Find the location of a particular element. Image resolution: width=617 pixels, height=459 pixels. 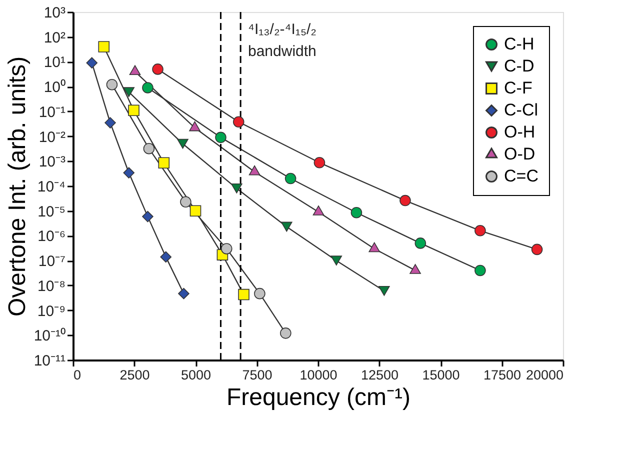

x-tick-label: 20000 is located at coordinates (545, 375).